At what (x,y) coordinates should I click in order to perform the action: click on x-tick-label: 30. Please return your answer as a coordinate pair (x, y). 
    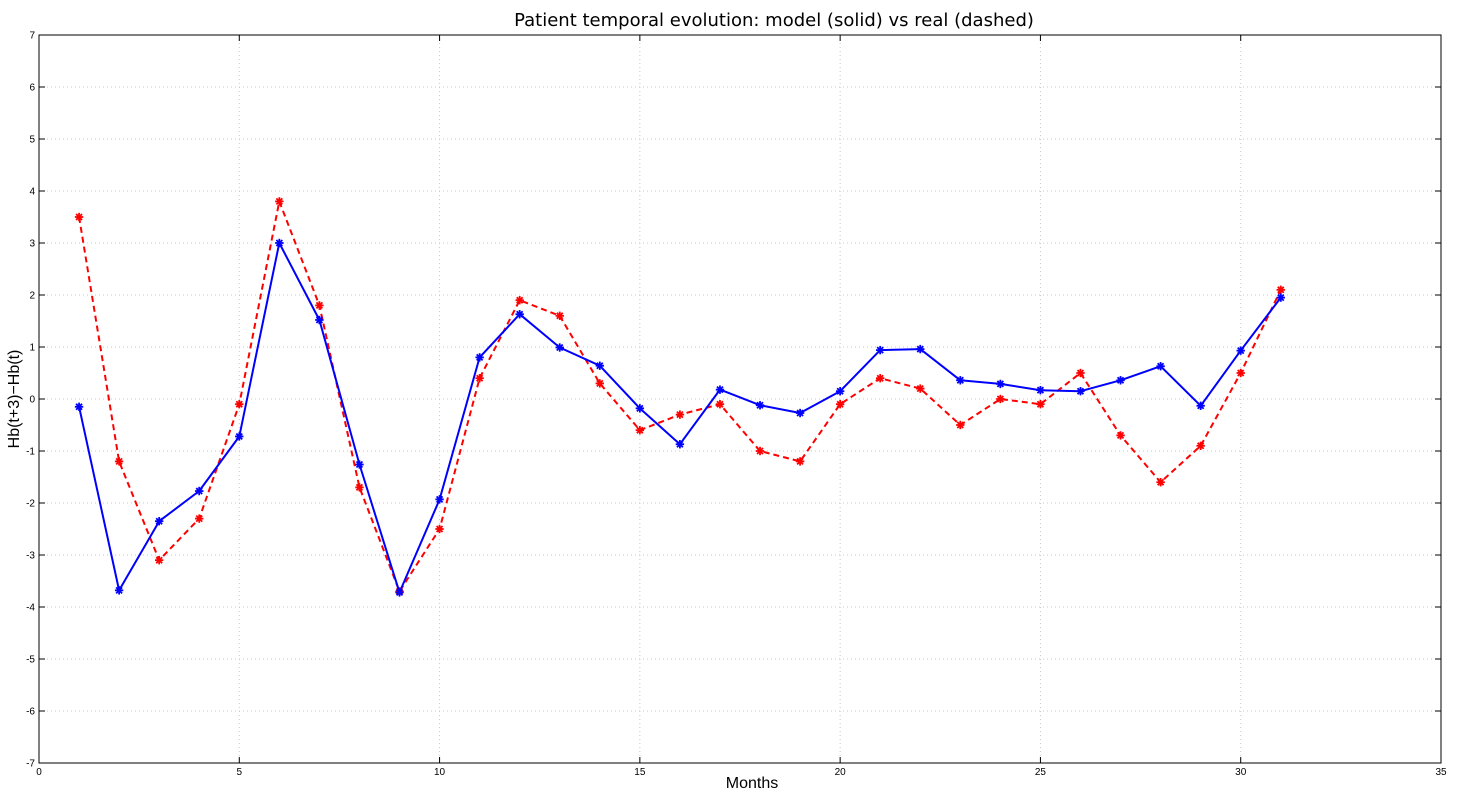
    Looking at the image, I should click on (1241, 772).